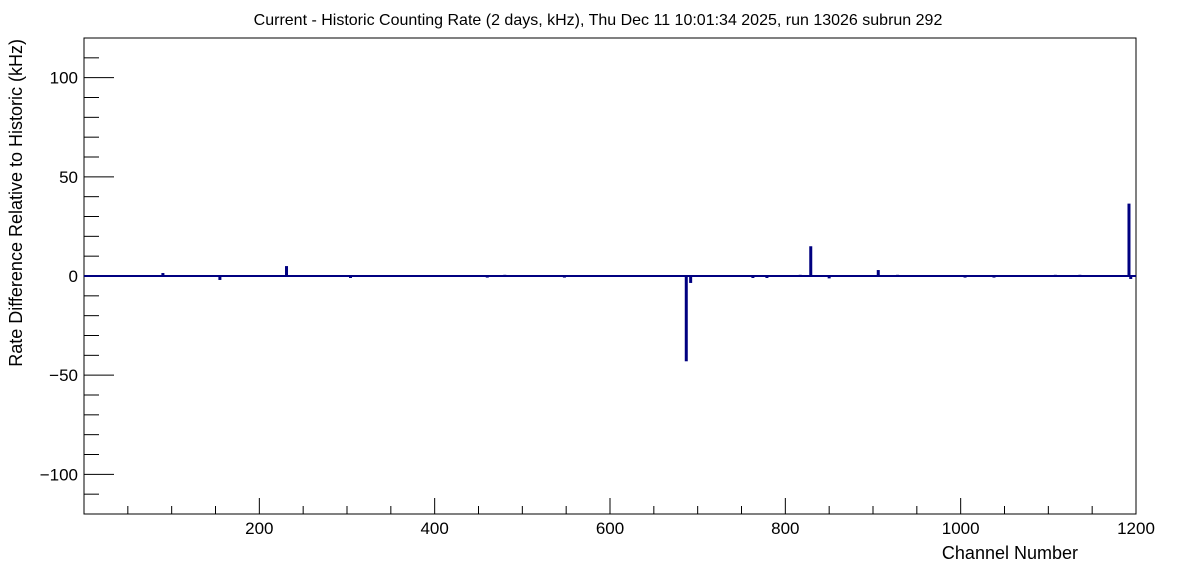 This screenshot has width=1196, height=572. What do you see at coordinates (1010, 553) in the screenshot?
I see `x-axis-title: Channel Number` at bounding box center [1010, 553].